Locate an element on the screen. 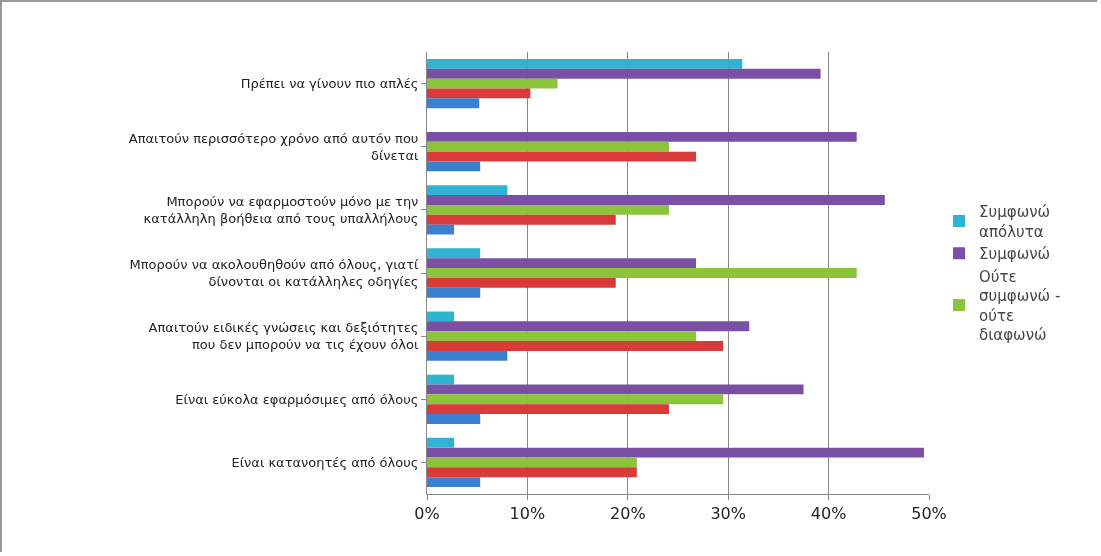  x-tick-label: 10% is located at coordinates (527, 514).